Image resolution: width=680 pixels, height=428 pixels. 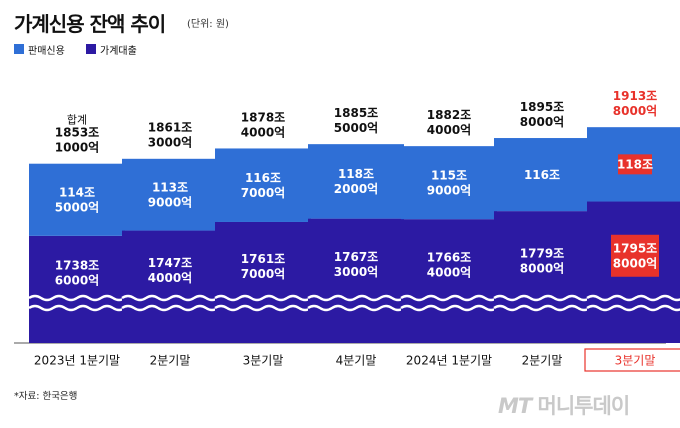 I want to click on data-label-household-loan-6: 1795조 8000억, so click(x=635, y=256).